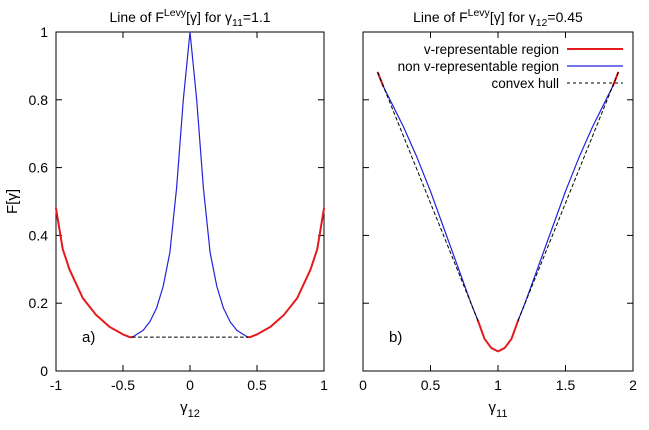 This screenshot has width=649, height=430. What do you see at coordinates (395, 337) in the screenshot?
I see `panel-tag: b)` at bounding box center [395, 337].